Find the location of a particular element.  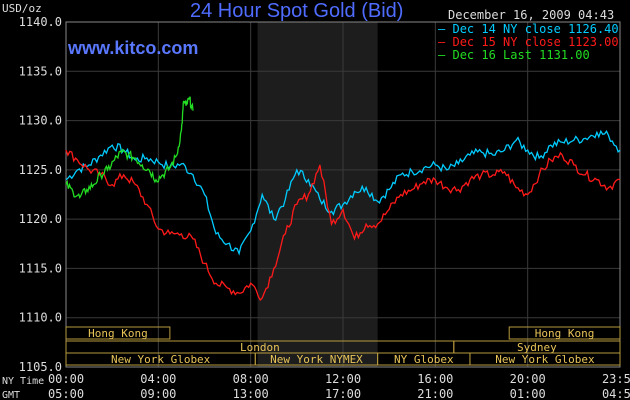

legend-item-dec14: – Dec 14 NY close 1126.40 is located at coordinates (528, 29).